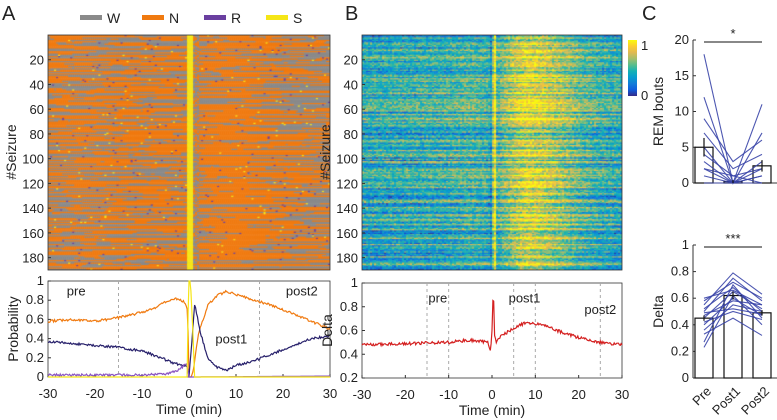 The image size is (777, 420). Describe the element at coordinates (762, 345) in the screenshot. I see `bar-Post2` at that location.